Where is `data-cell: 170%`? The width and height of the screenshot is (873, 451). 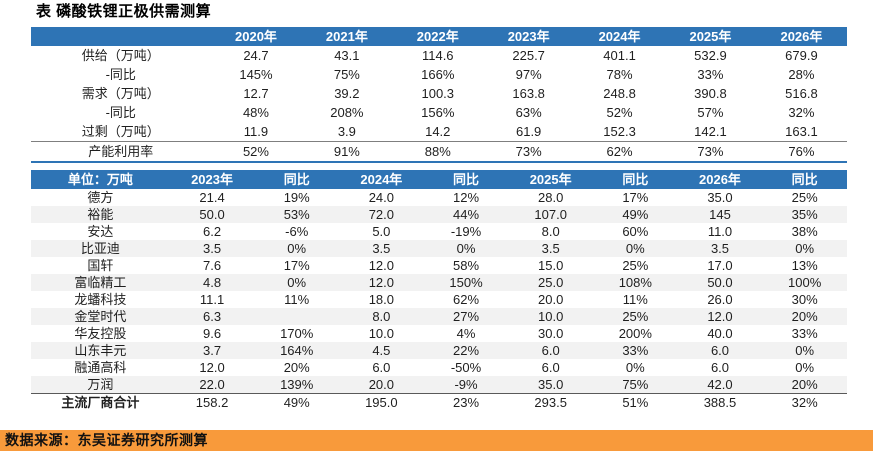
data-cell: 170% is located at coordinates (297, 333).